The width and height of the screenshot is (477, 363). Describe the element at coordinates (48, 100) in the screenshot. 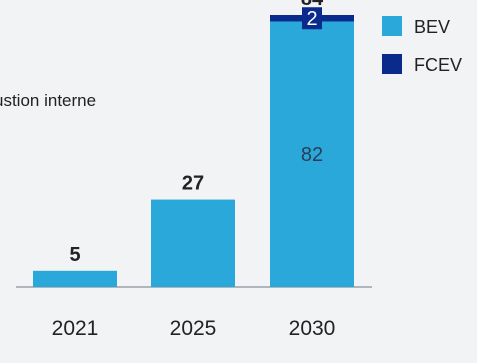

I see `annotation-text: ustion interne` at that location.